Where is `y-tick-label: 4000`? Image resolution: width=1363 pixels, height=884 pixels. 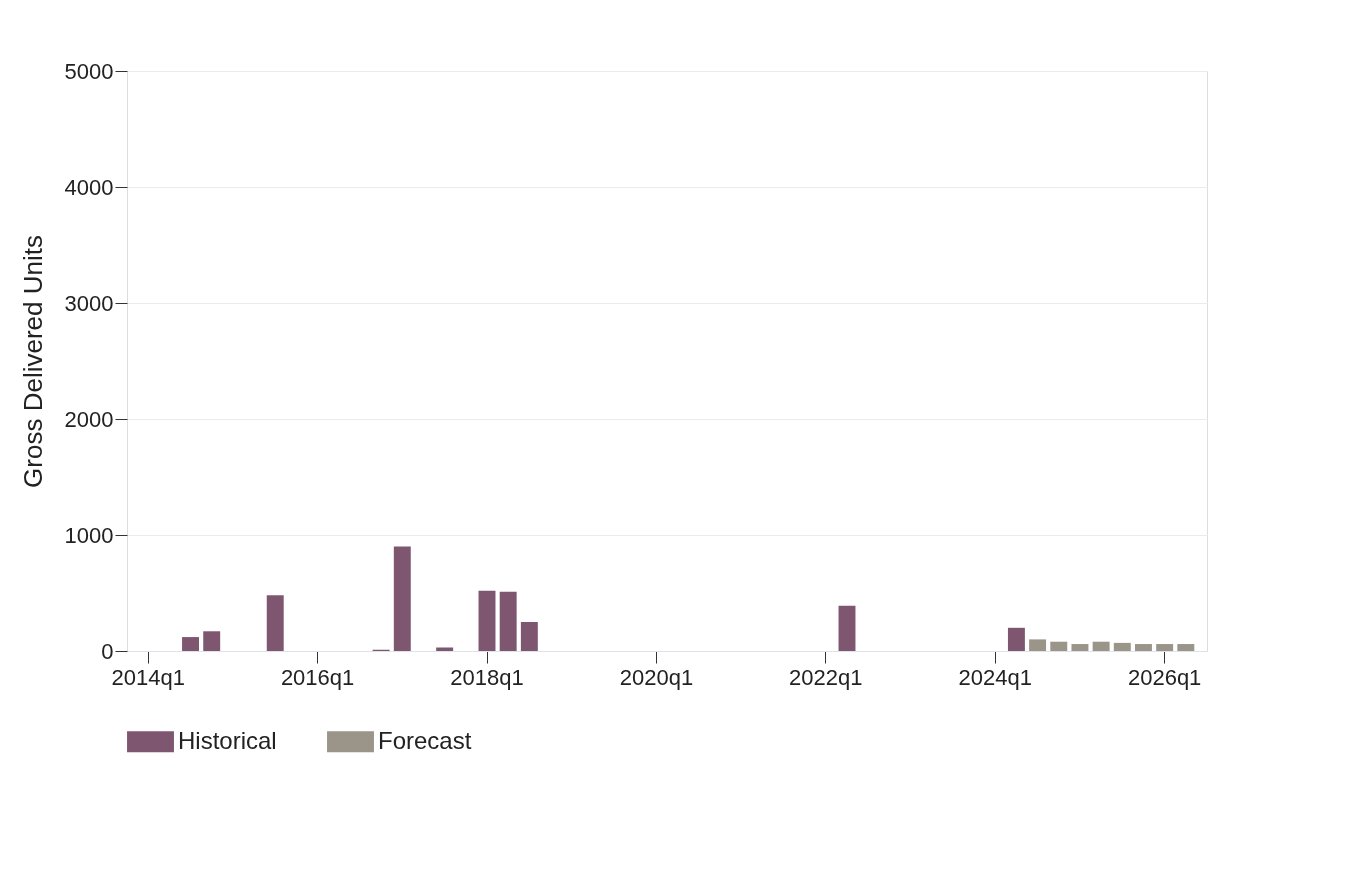
y-tick-label: 4000 is located at coordinates (89, 187).